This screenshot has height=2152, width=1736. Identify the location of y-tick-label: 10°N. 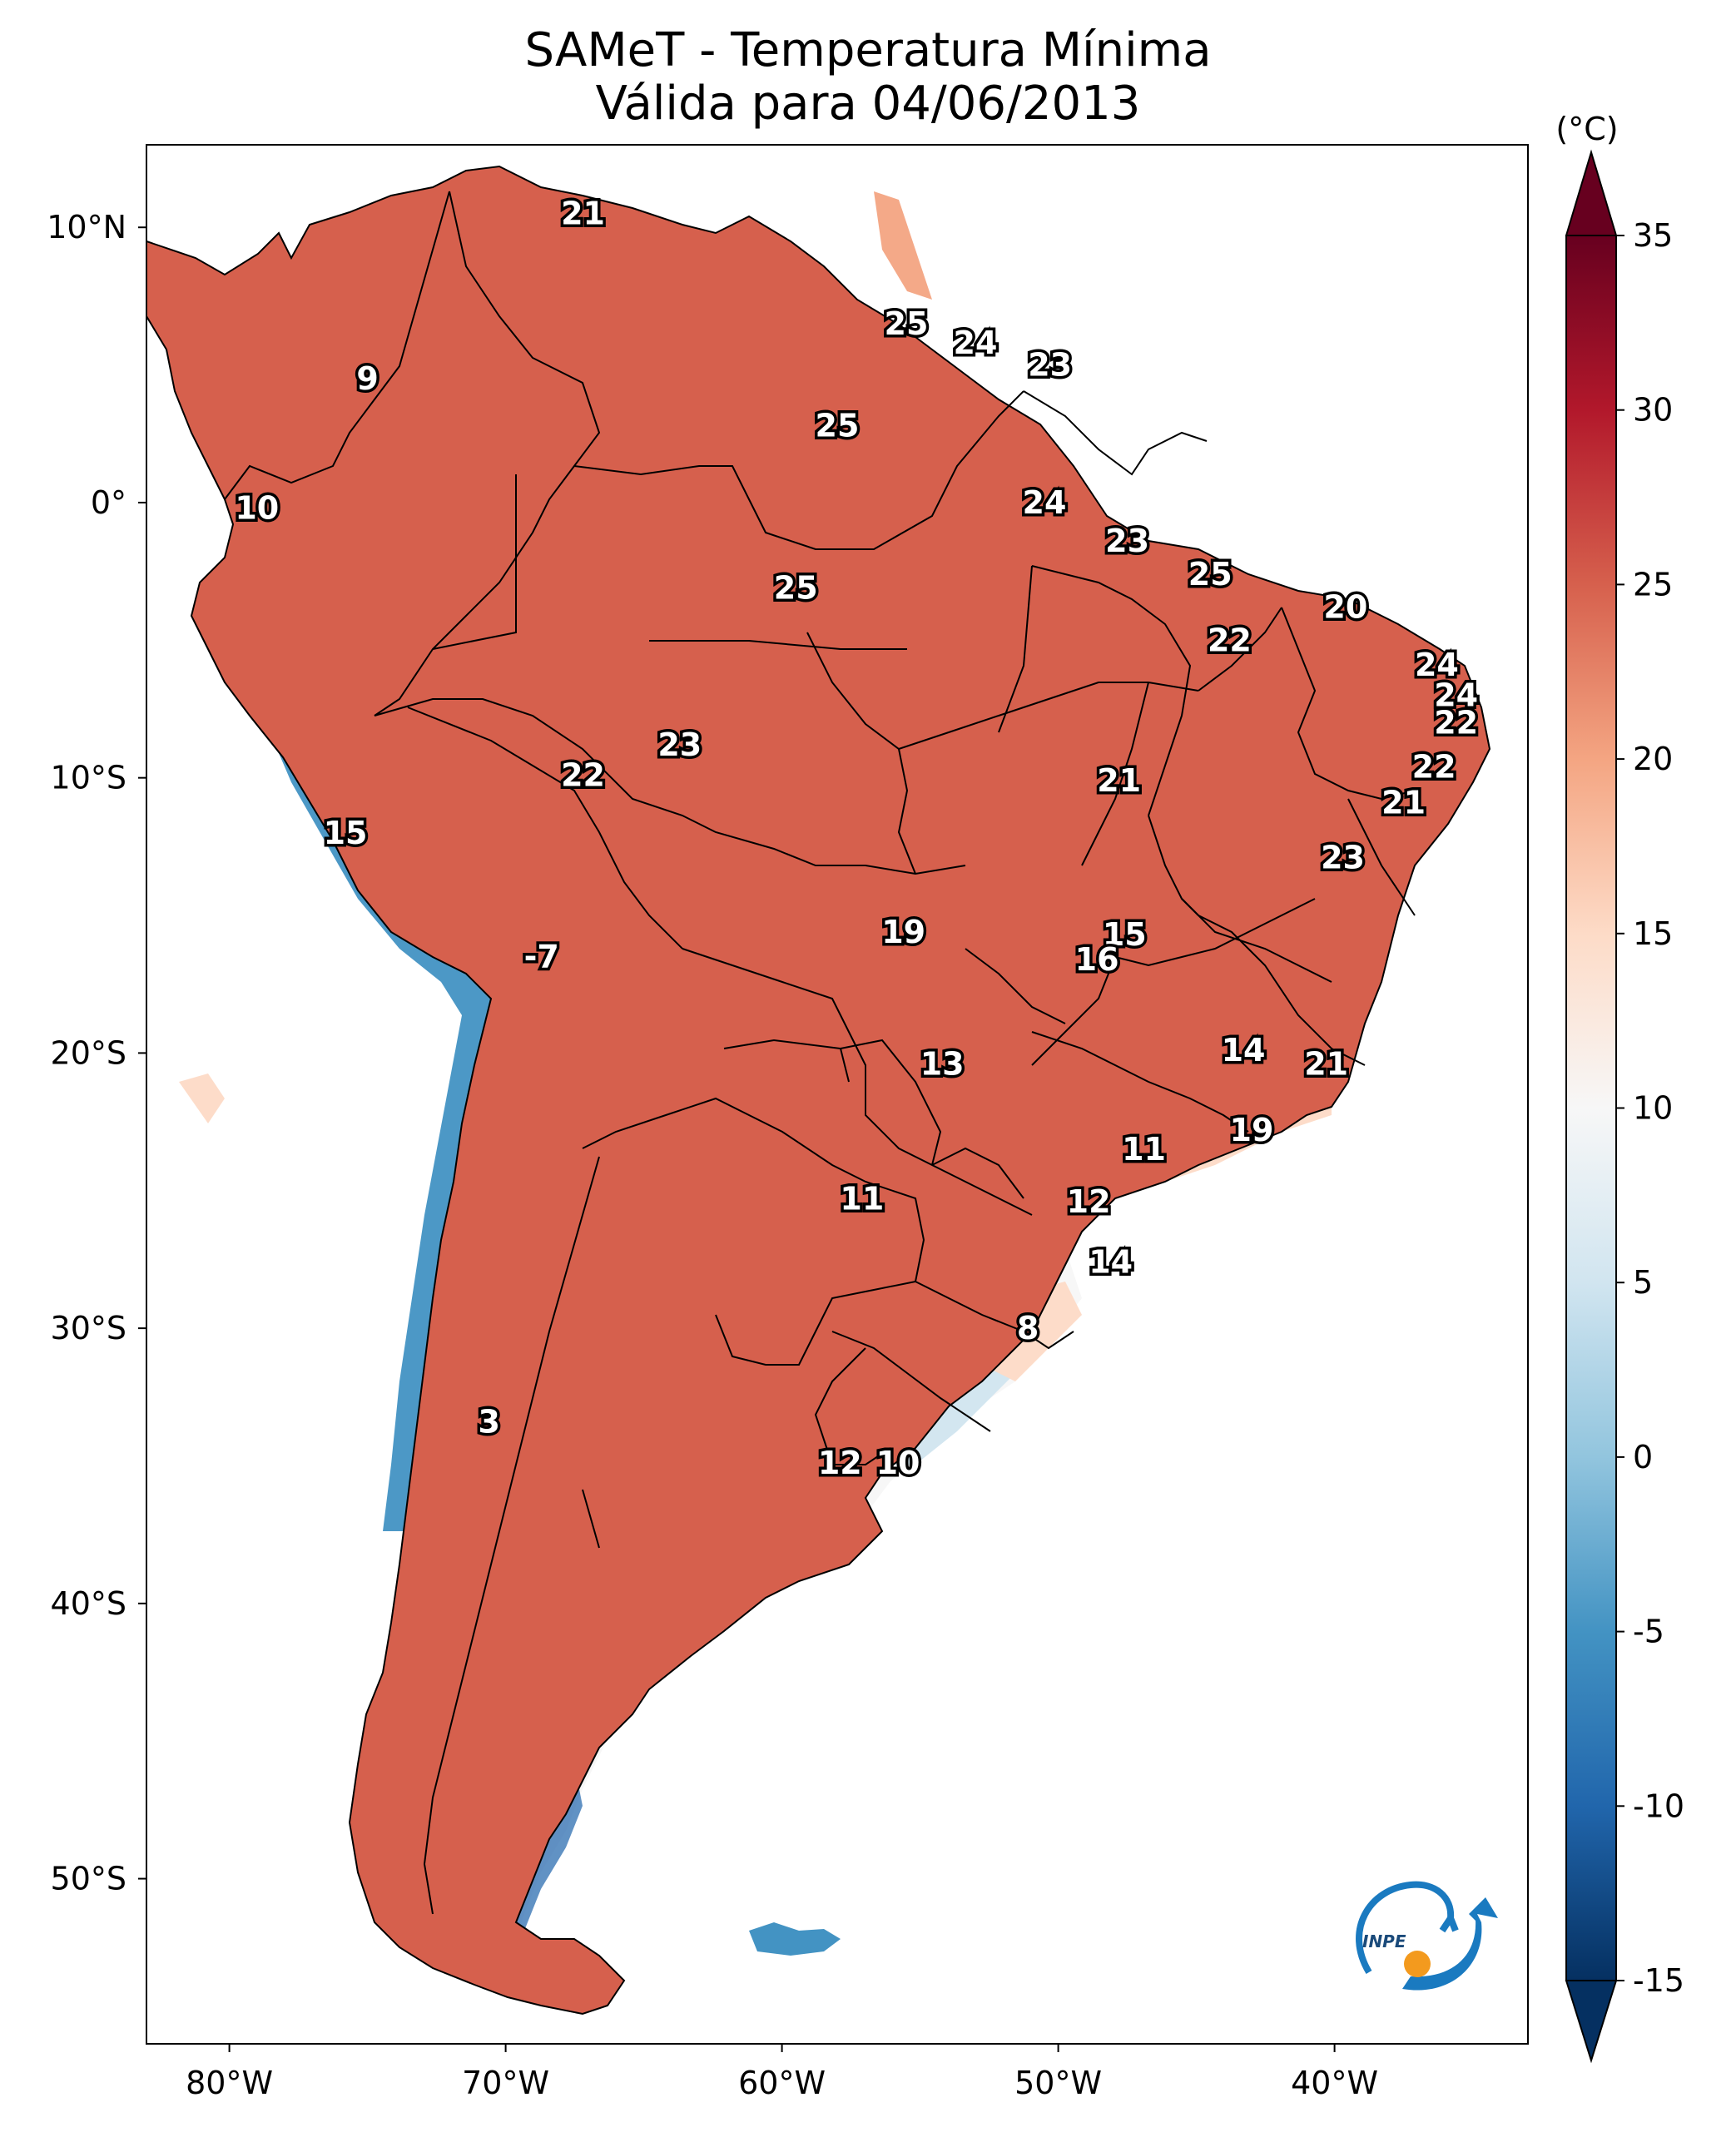
(86, 227).